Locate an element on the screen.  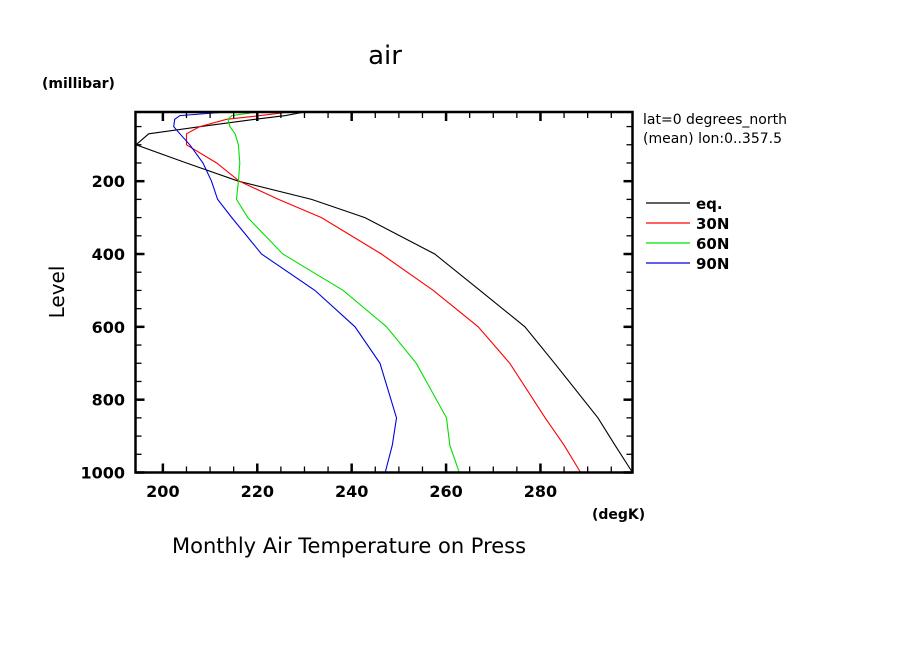
legend: eq. 30N 60N 90N is located at coordinates (687, 234).